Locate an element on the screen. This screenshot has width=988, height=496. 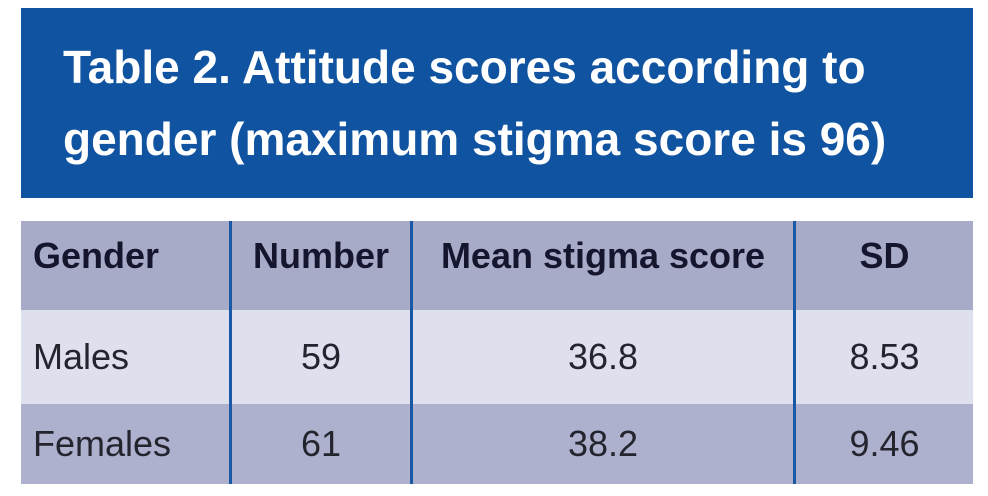
column-header-sd: SD is located at coordinates (883, 265).